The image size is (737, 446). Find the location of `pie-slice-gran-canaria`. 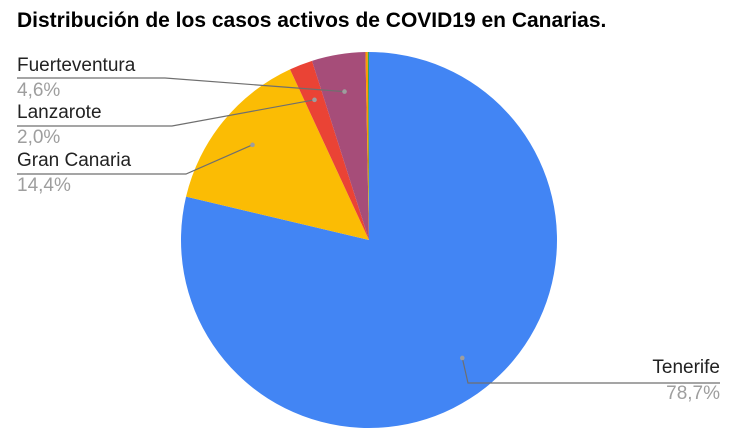

pie-slice-gran-canaria is located at coordinates (277, 154).